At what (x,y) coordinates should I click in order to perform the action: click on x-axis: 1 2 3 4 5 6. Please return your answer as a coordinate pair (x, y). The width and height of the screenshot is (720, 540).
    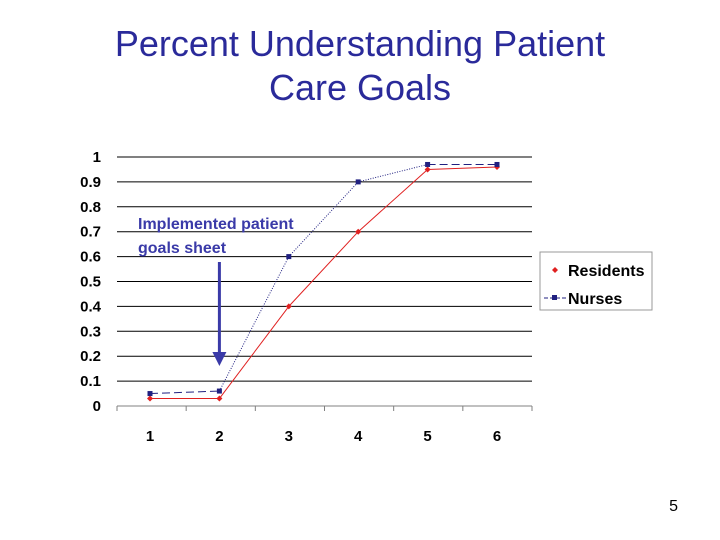
    Looking at the image, I should click on (324, 425).